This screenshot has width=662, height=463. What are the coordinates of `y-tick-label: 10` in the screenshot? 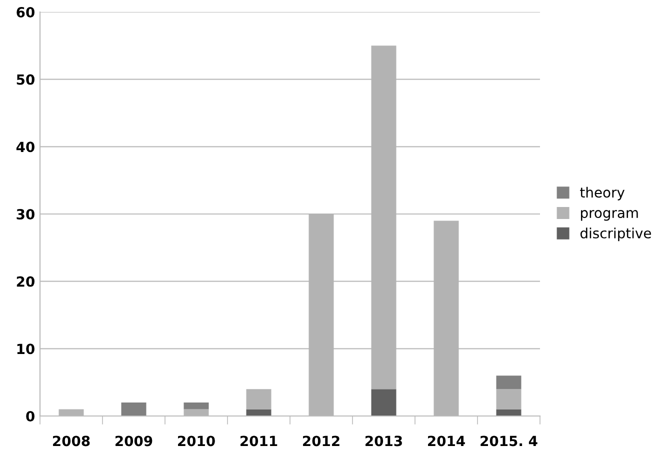 It's located at (25, 349).